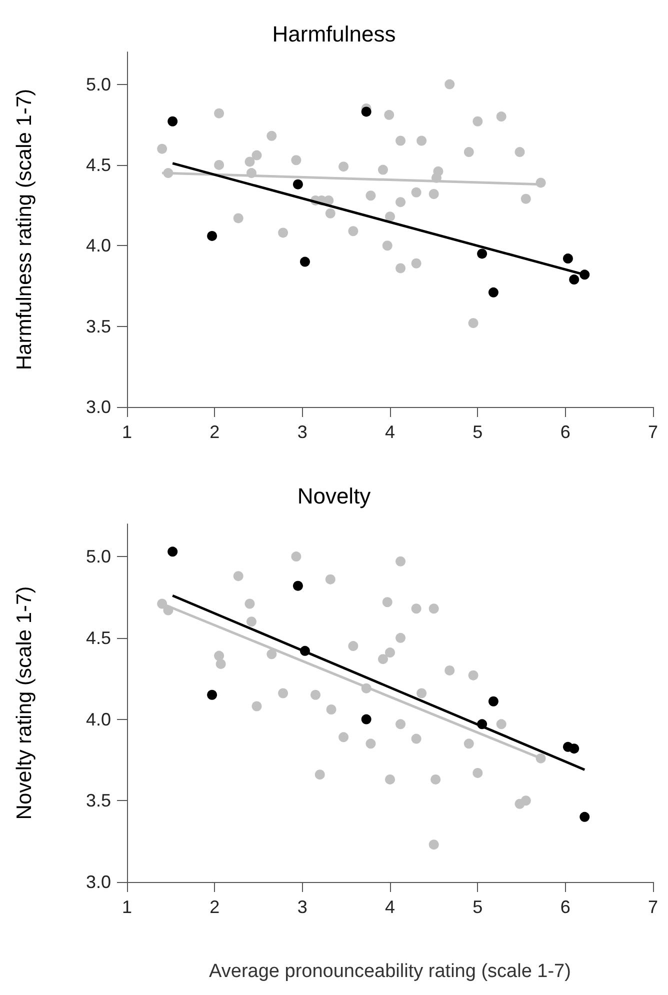  Describe the element at coordinates (334, 34) in the screenshot. I see `chart-title: Harmfulness` at that location.